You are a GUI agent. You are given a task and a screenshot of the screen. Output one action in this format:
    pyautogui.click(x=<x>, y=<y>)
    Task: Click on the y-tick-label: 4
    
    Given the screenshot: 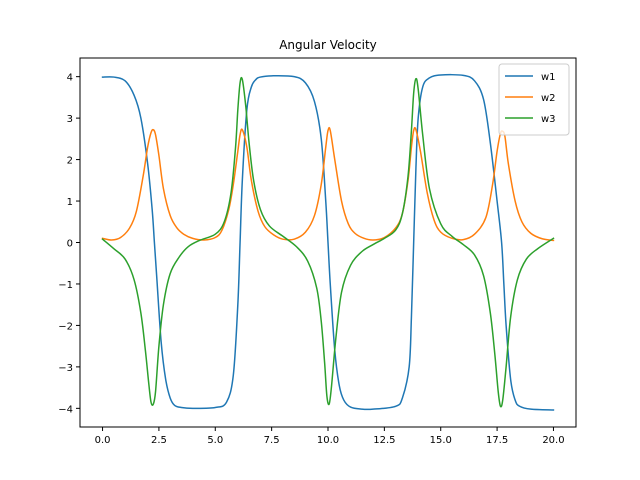 What is the action you would take?
    pyautogui.click(x=70, y=78)
    